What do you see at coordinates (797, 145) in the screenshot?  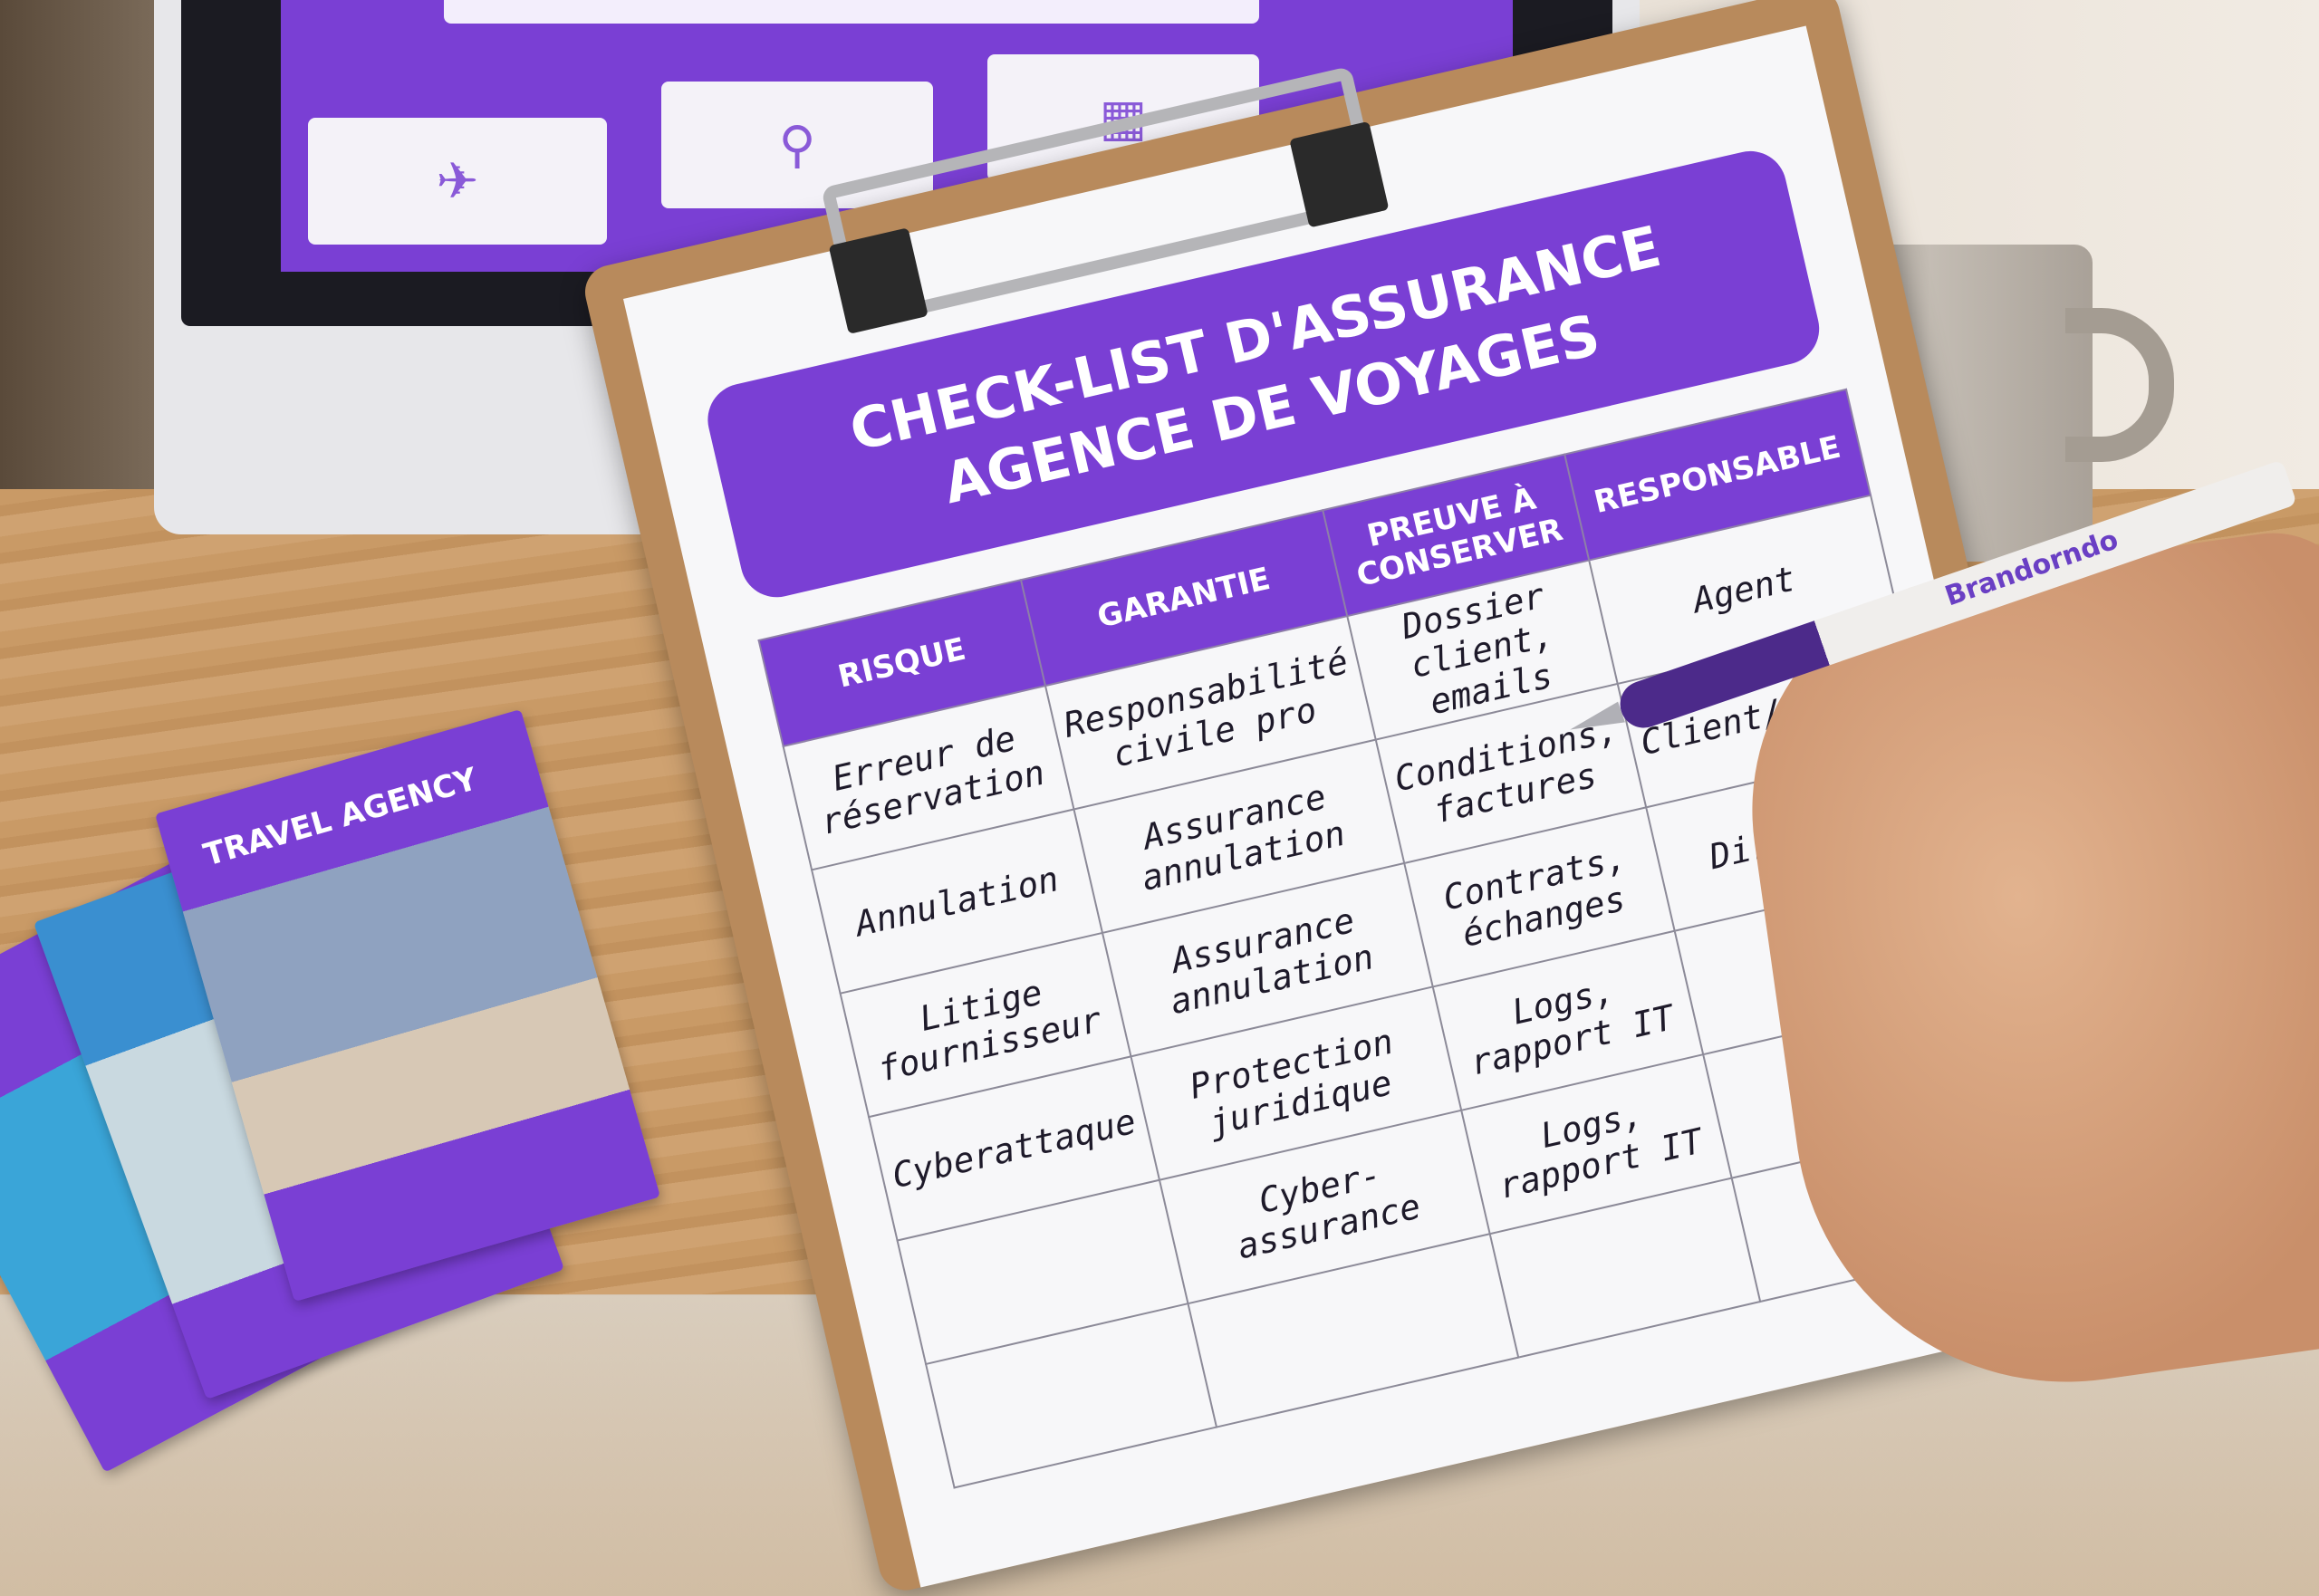 I see `search-icon: ⚲` at bounding box center [797, 145].